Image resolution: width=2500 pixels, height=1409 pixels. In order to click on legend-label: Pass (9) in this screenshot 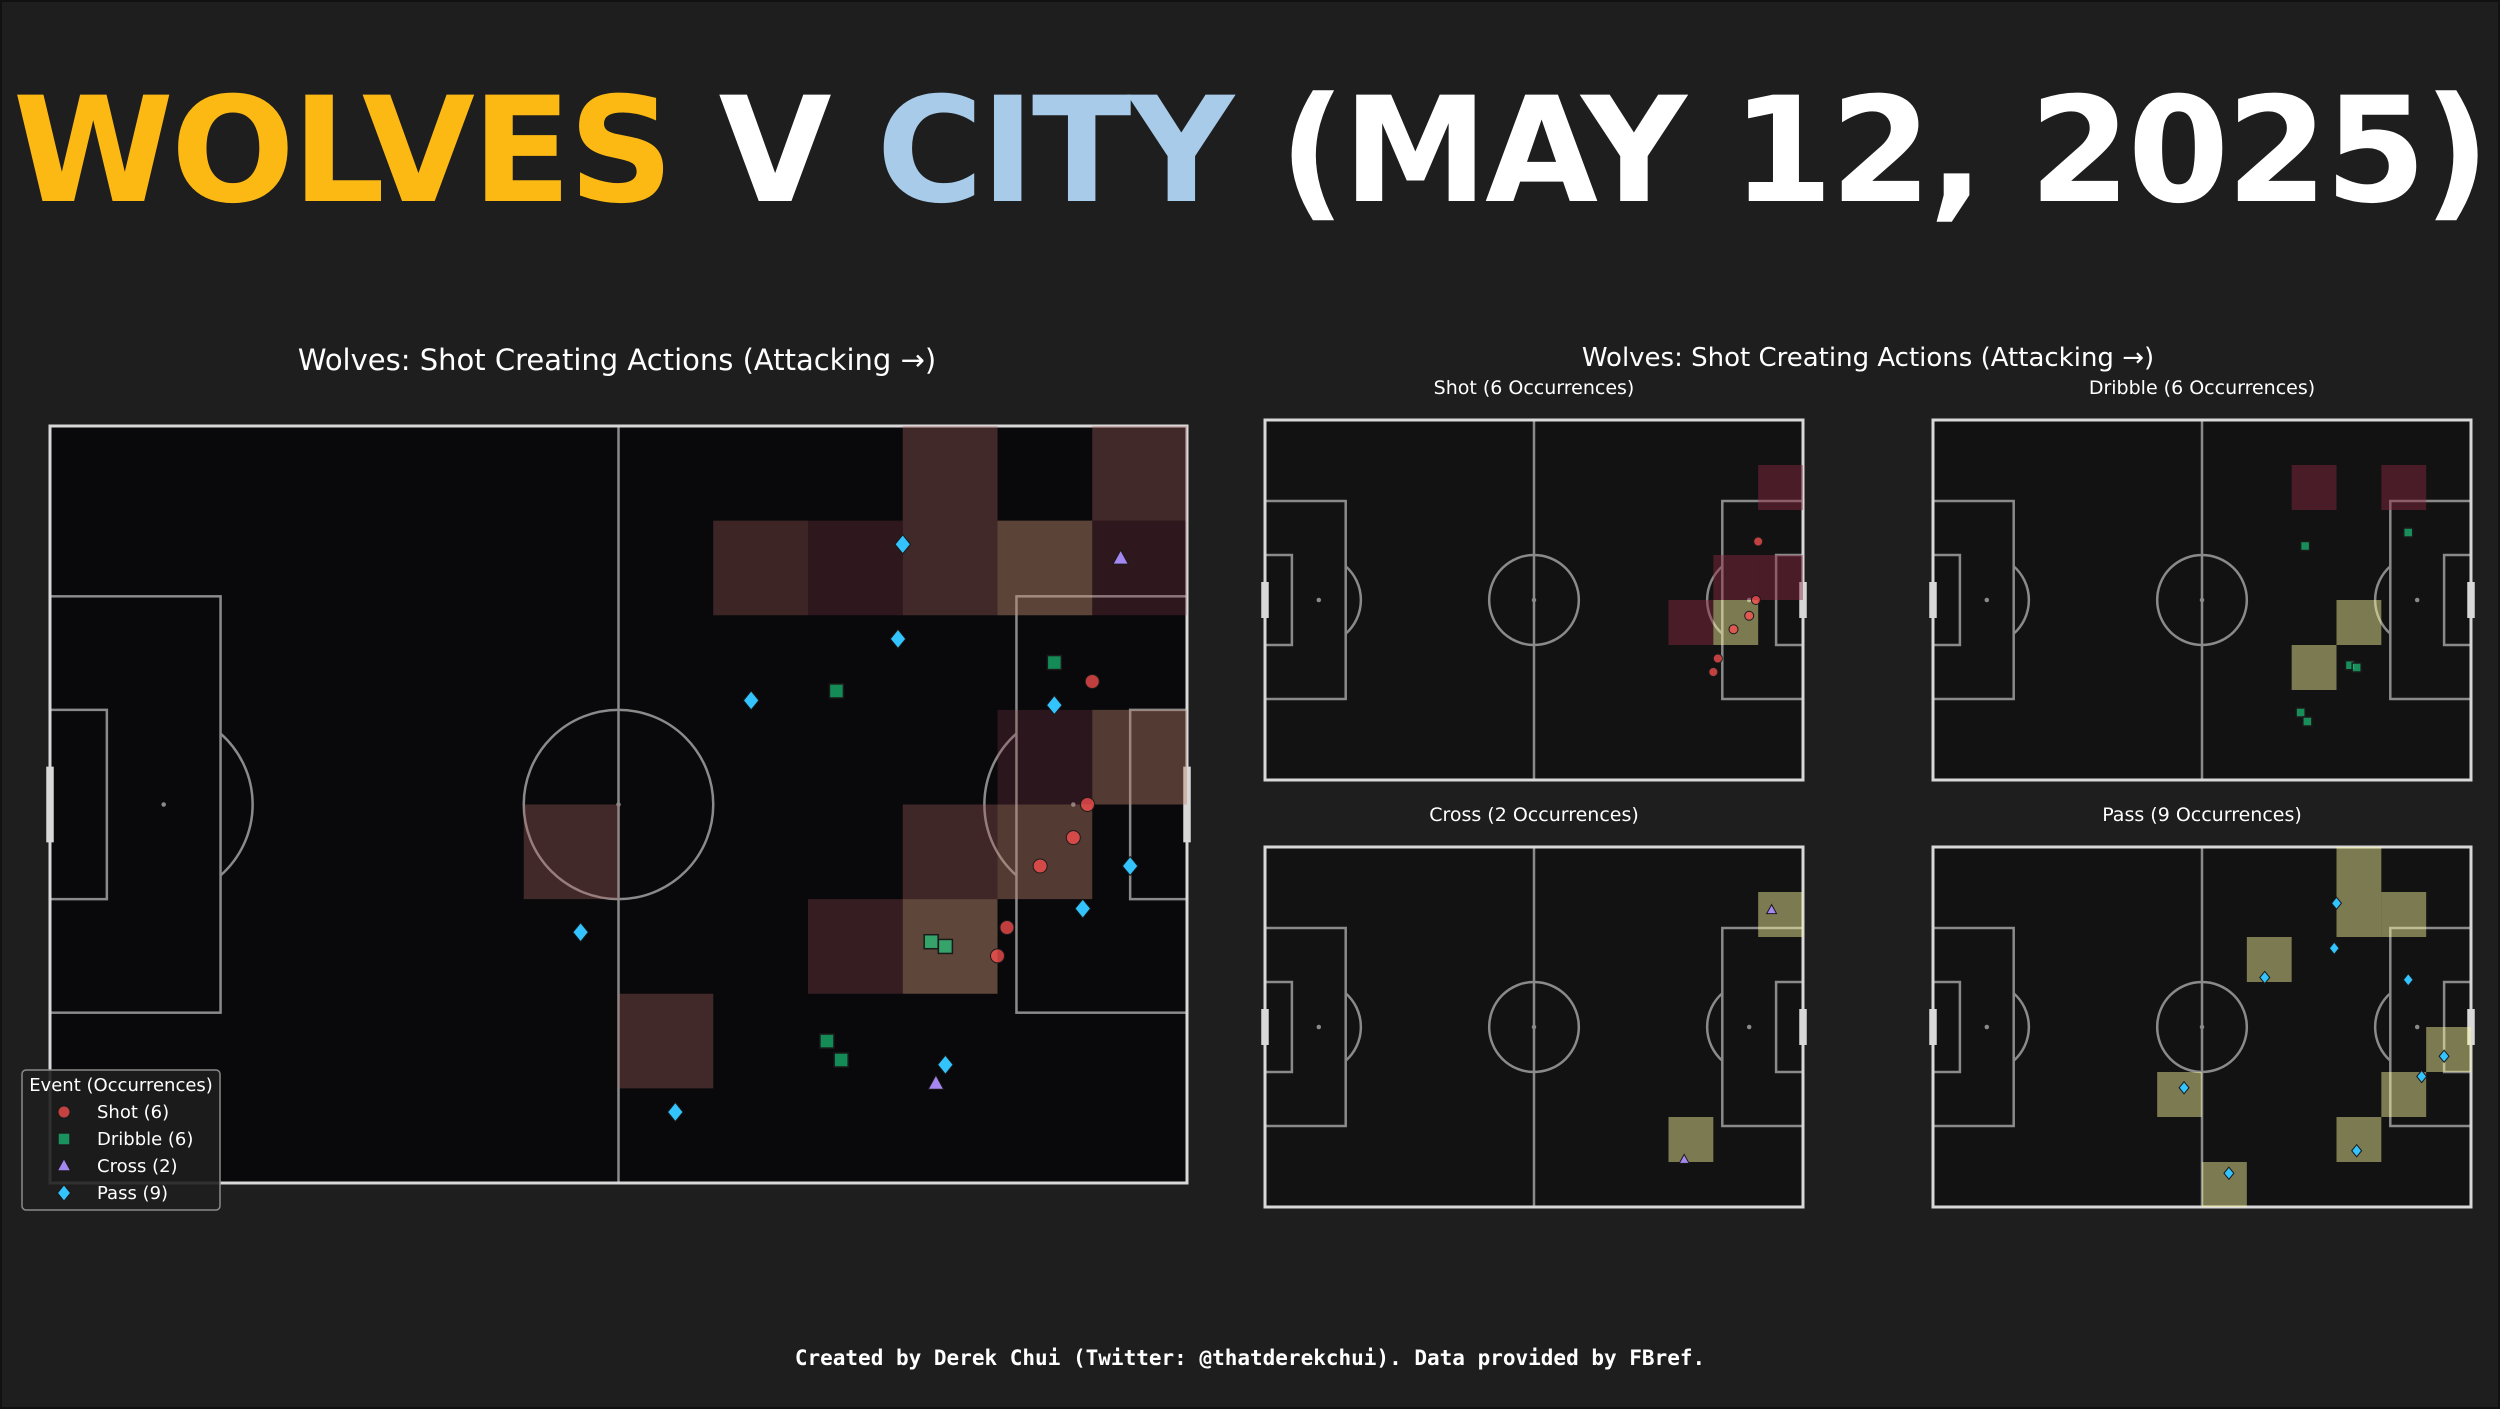, I will do `click(132, 1193)`.